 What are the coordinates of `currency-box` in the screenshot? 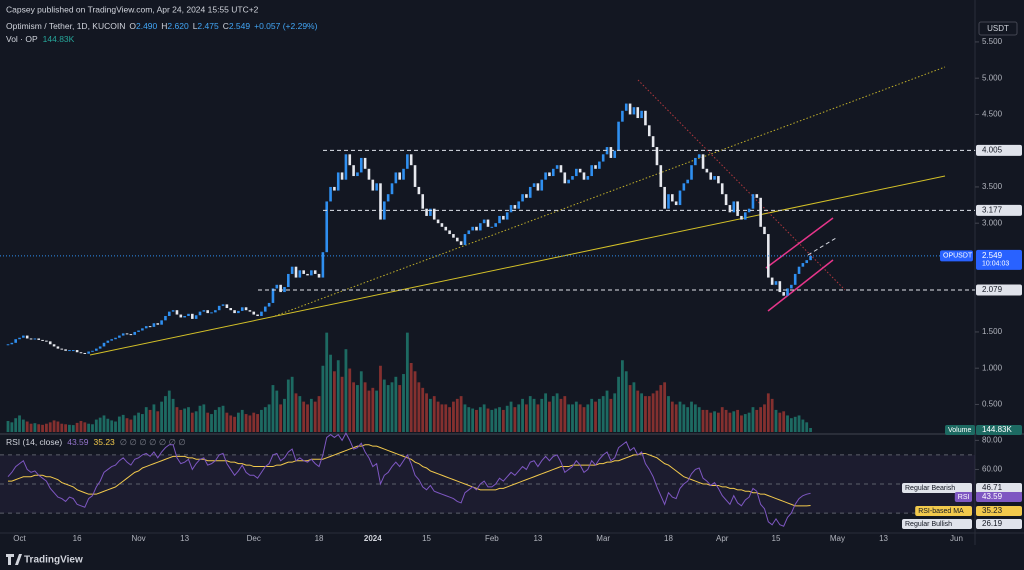 It's located at (998, 28).